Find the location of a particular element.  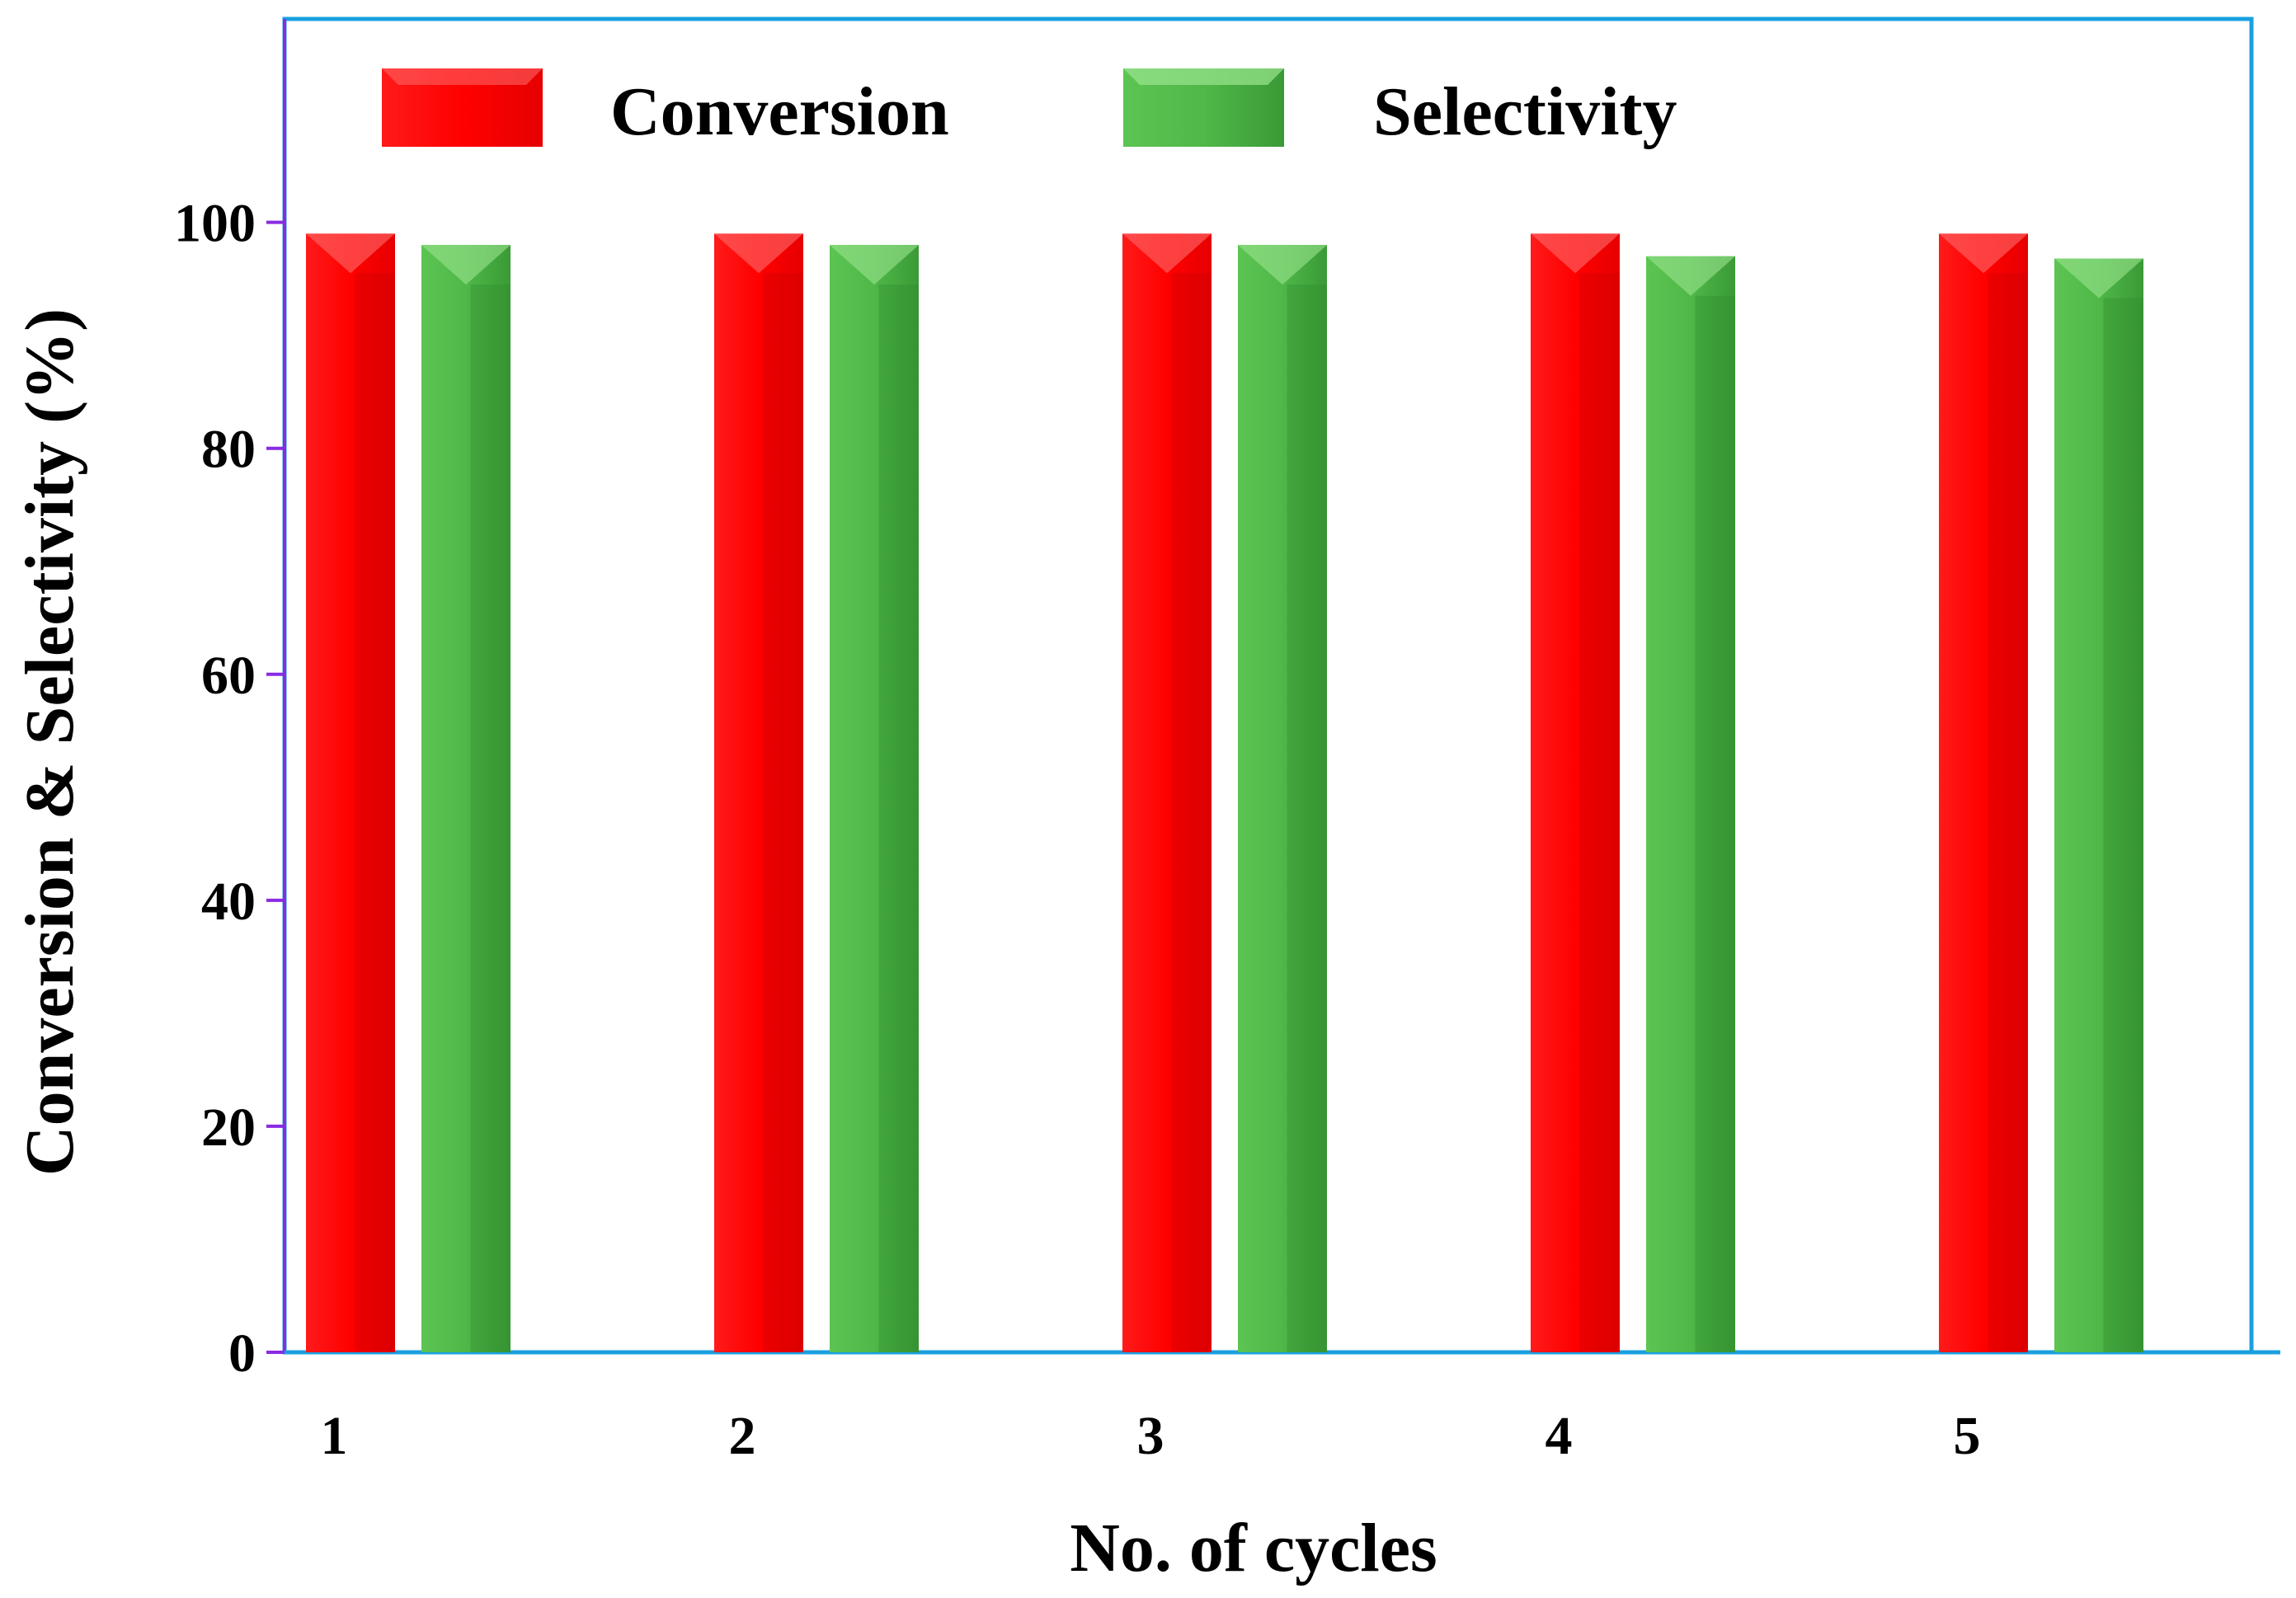

x-tick-label: 4 is located at coordinates (1559, 1436).